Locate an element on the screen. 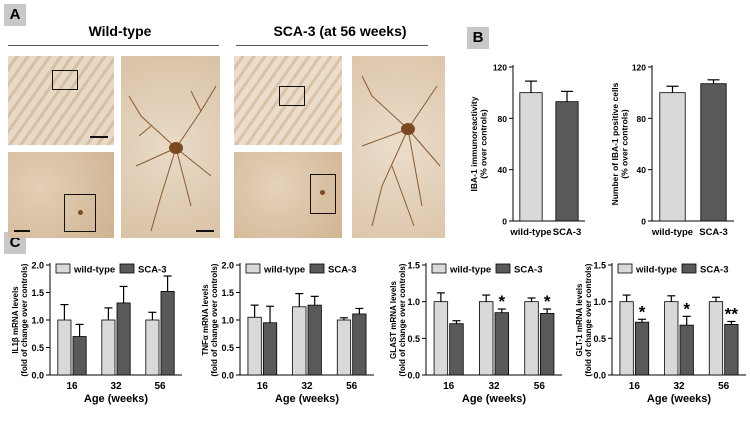 The height and width of the screenshot is (424, 750). panel-label-b: B is located at coordinates (478, 38).